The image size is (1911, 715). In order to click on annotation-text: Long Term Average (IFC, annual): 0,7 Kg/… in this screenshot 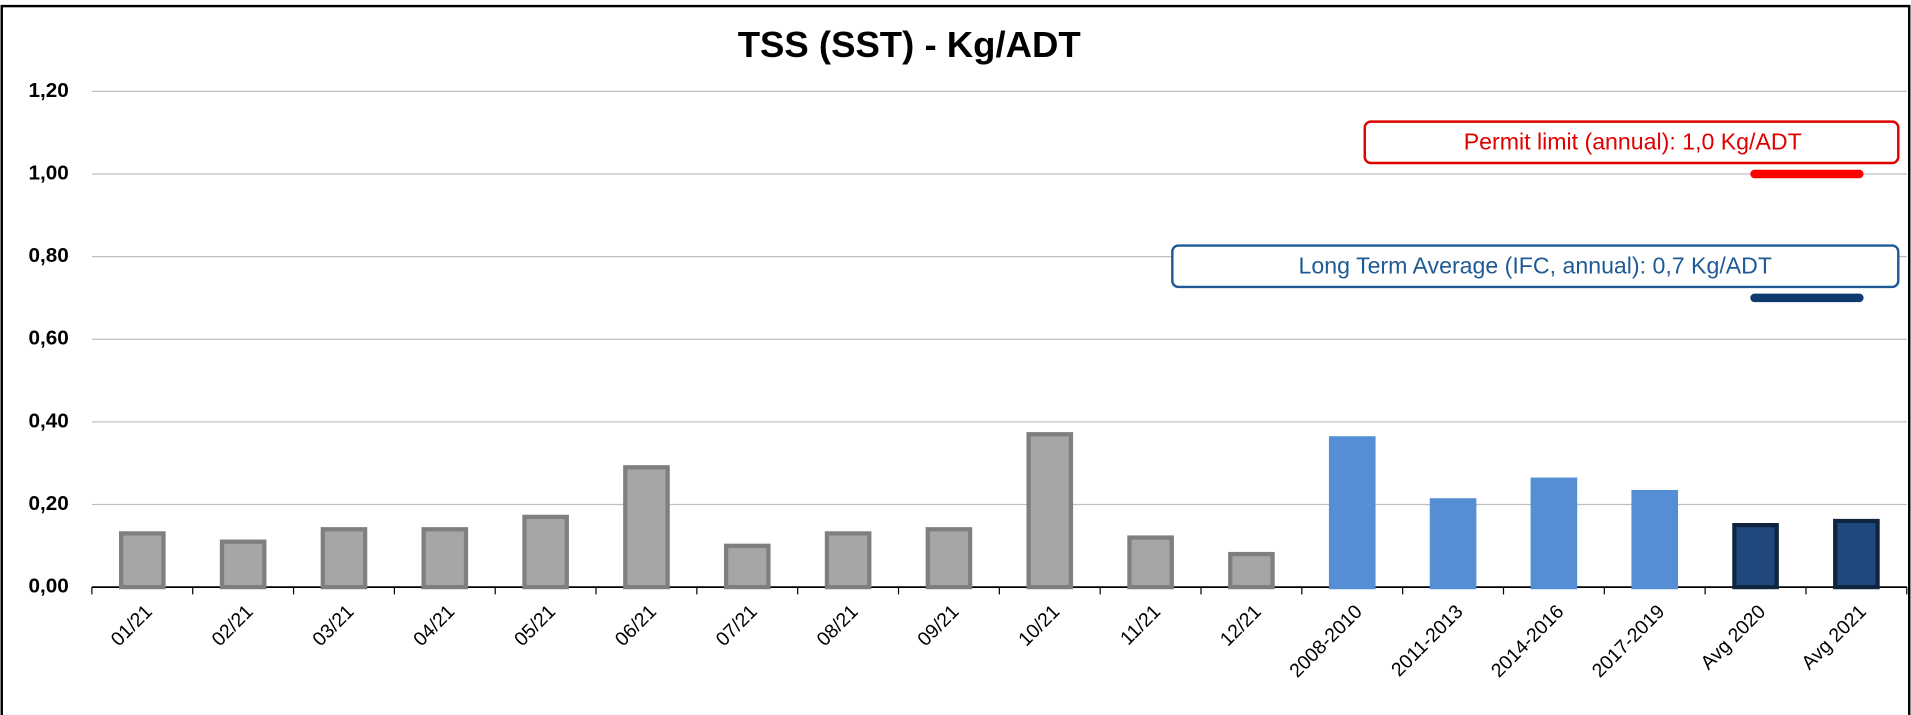, I will do `click(1535, 266)`.